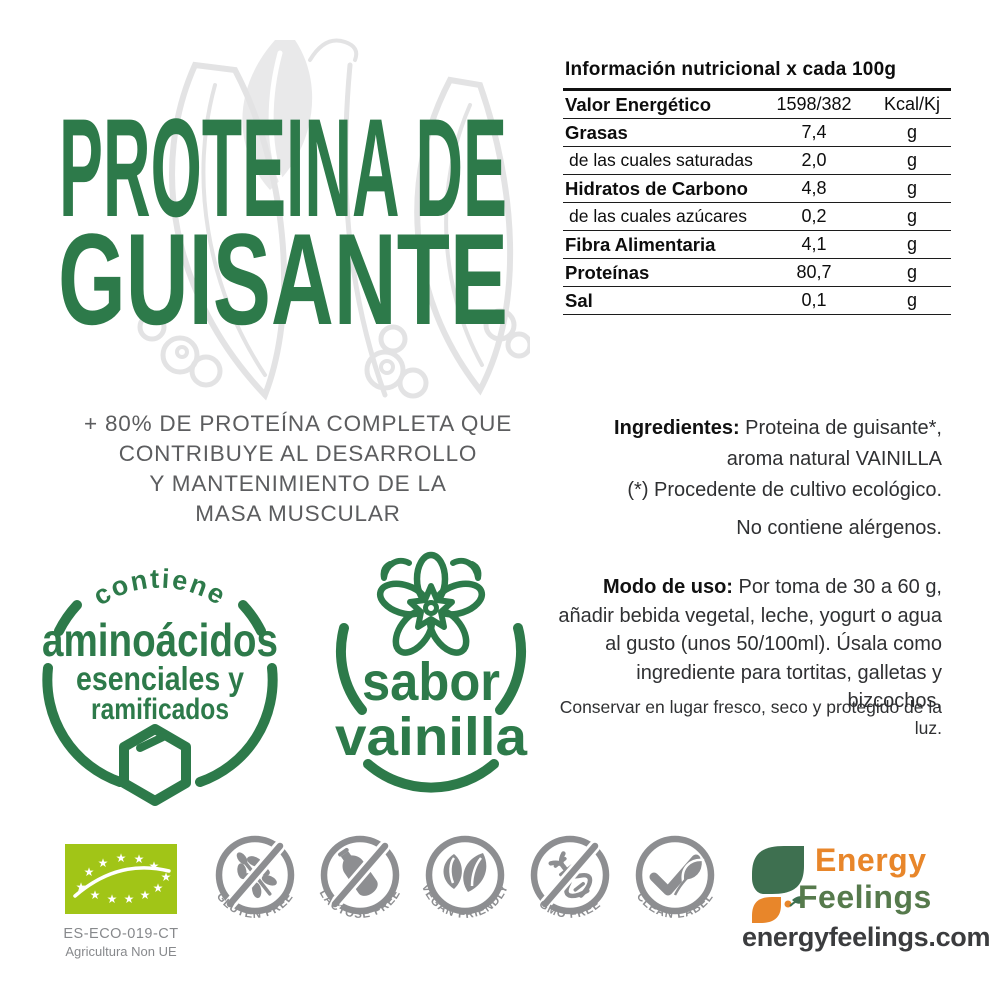 This screenshot has width=1000, height=1000. What do you see at coordinates (757, 273) in the screenshot?
I see `nutrition-row: Proteínas 80,7 g` at bounding box center [757, 273].